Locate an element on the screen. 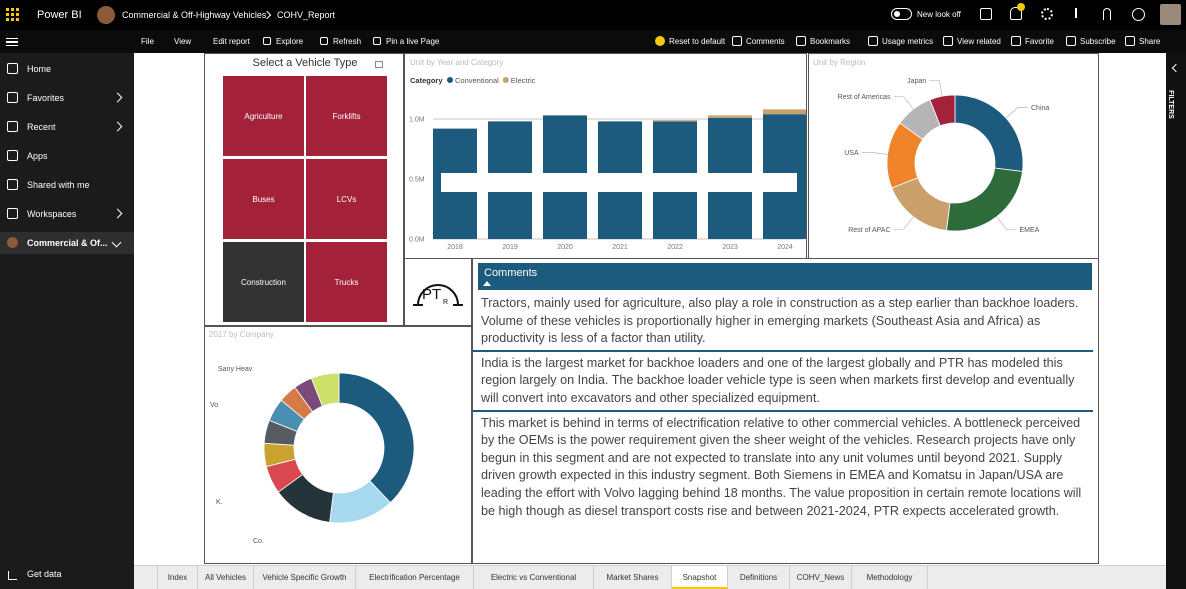 Image resolution: width=1186 pixels, height=589 pixels. filters-expand is located at coordinates (1176, 68).